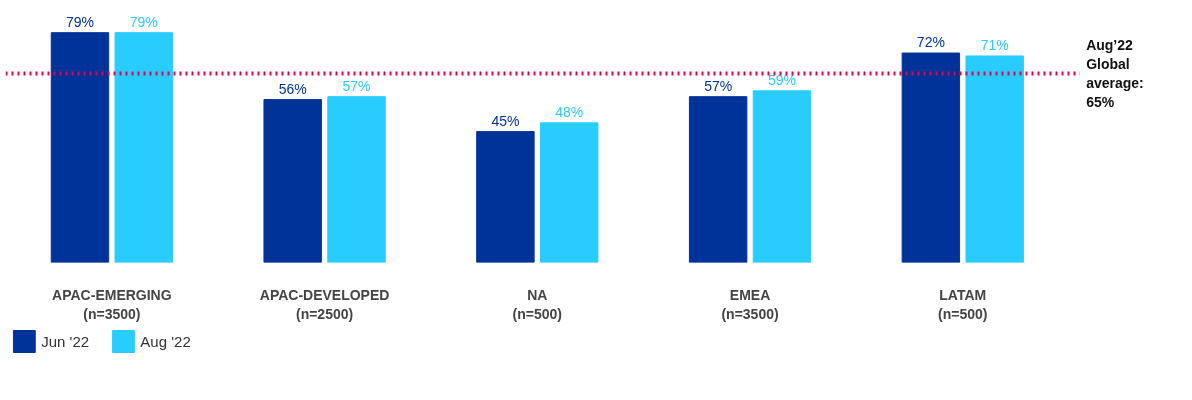 The height and width of the screenshot is (400, 1192). I want to click on x-tick-label: EMEA (n=3500), so click(750, 304).